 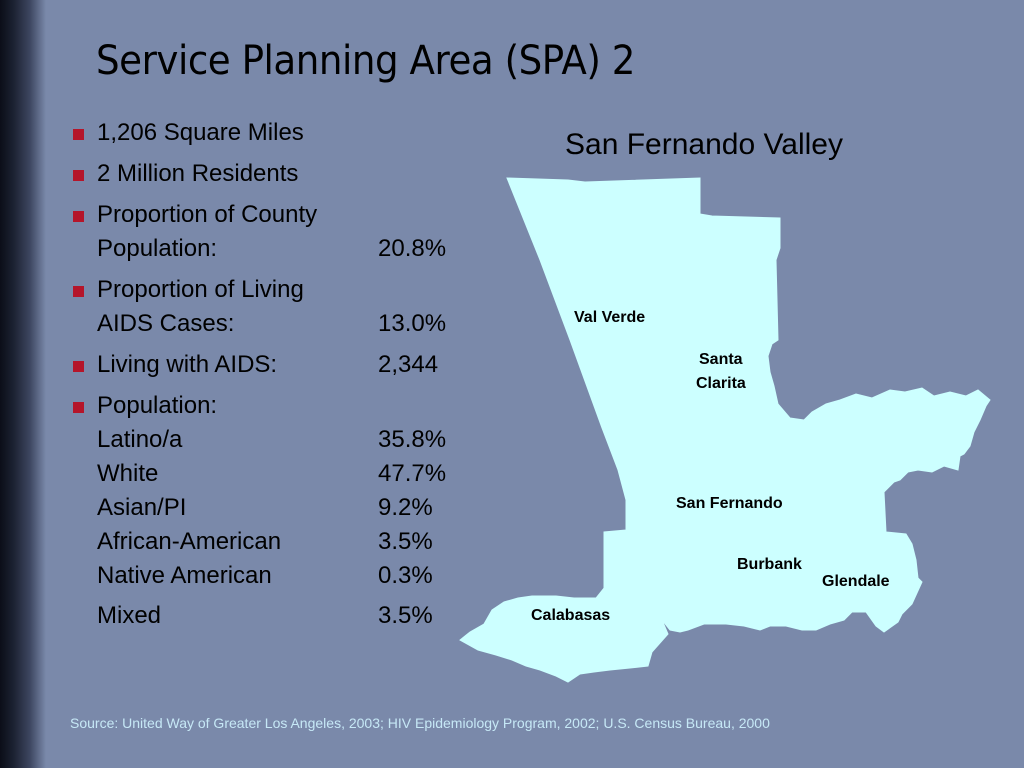 I want to click on place-label-calabasas: Calabasas, so click(x=571, y=615).